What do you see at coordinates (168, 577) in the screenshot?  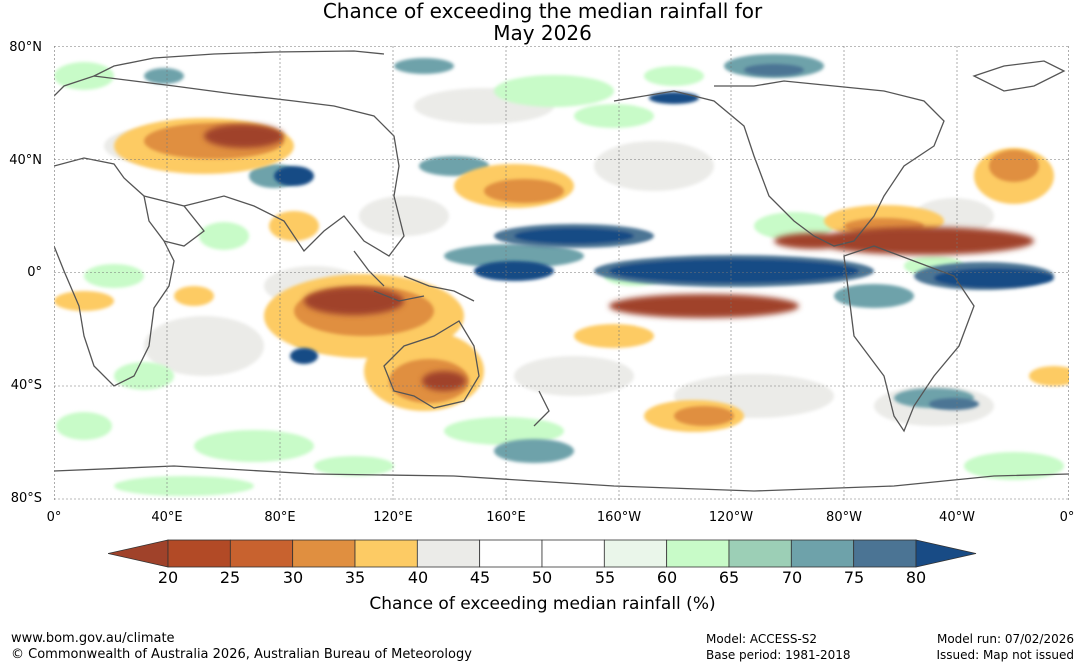 I see `colorbar-tick: 20` at bounding box center [168, 577].